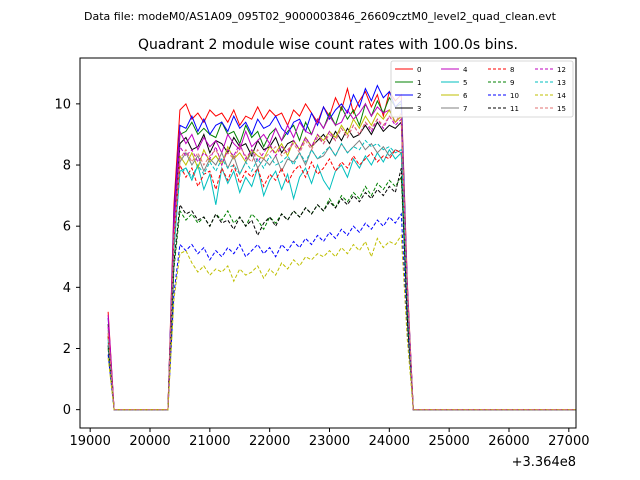  Describe the element at coordinates (62, 104) in the screenshot. I see `y-tick-label: 10` at that location.